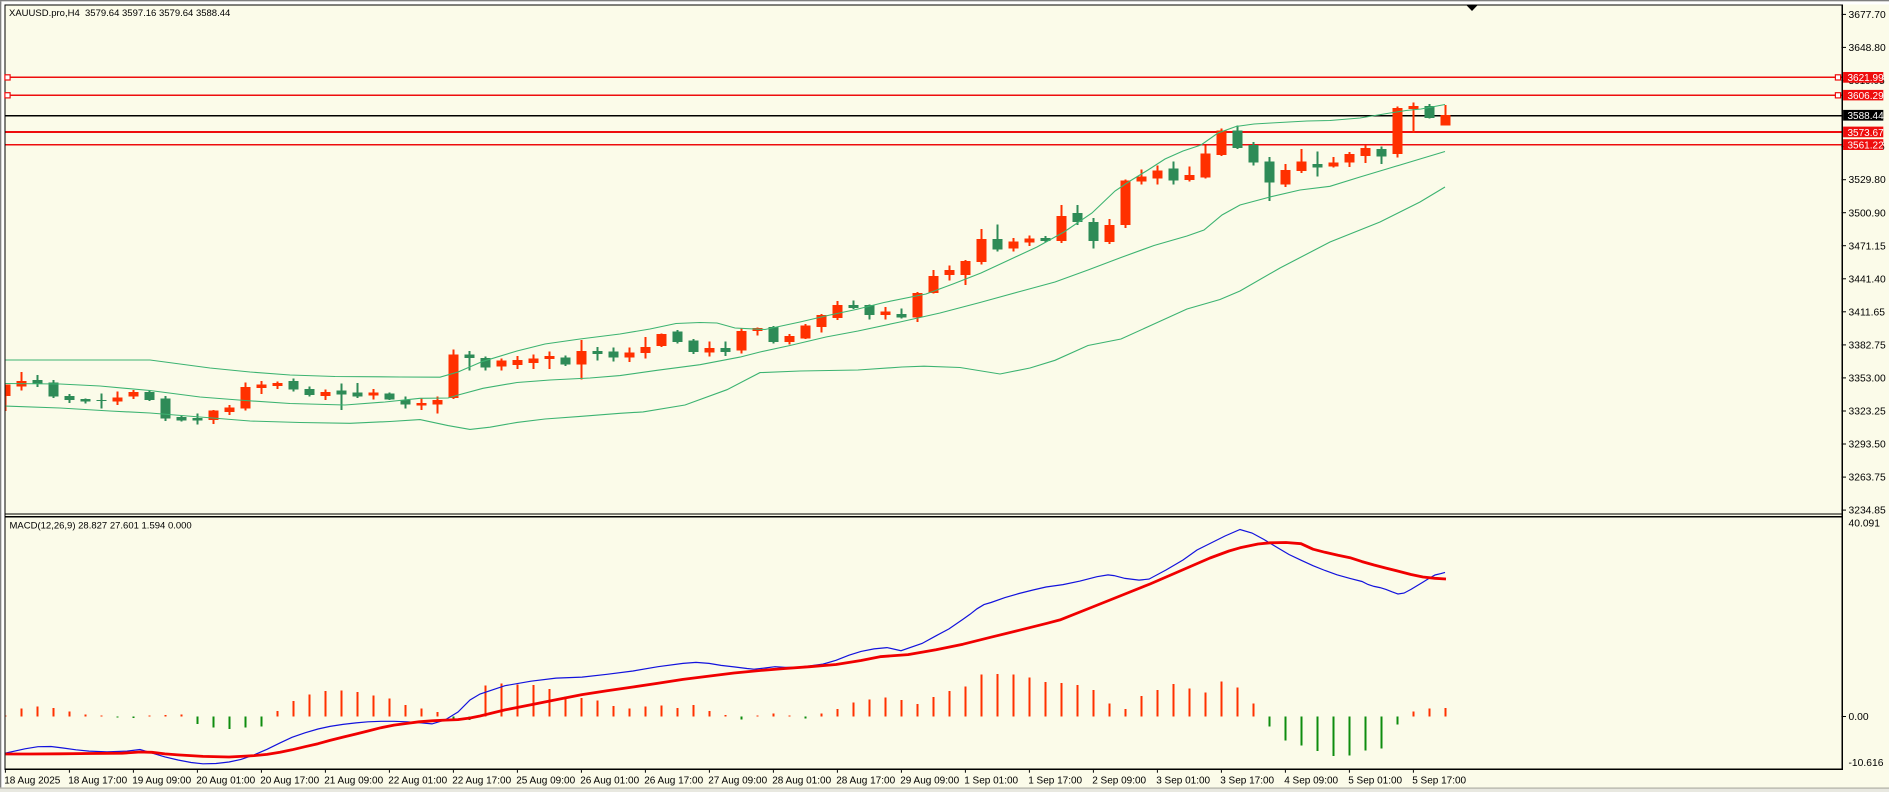  Describe the element at coordinates (1375, 781) in the screenshot. I see `svg-text: 5 Sep 01:00` at that location.